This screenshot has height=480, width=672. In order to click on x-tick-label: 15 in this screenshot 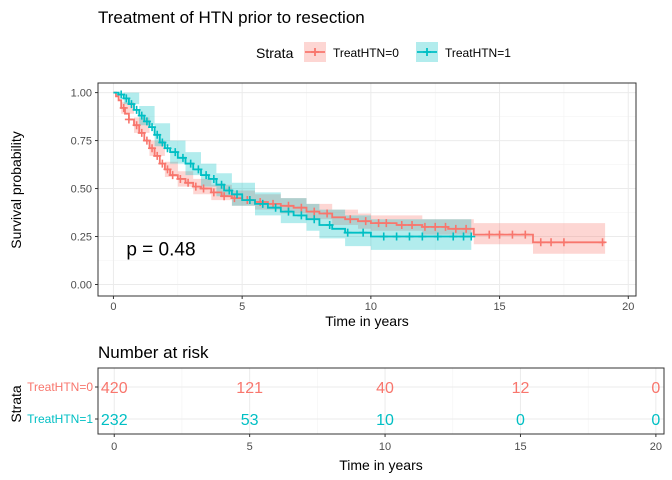, I will do `click(499, 307)`.